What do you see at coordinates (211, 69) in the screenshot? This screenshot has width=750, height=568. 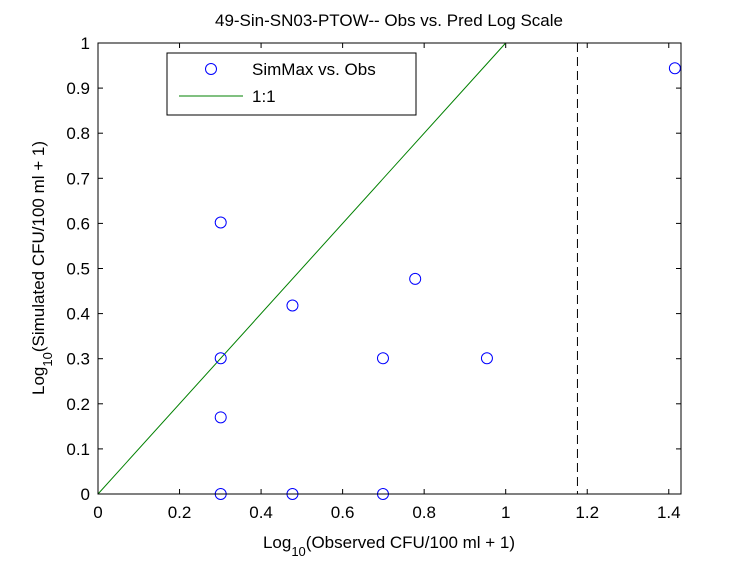 I see `legend-marker-circle` at bounding box center [211, 69].